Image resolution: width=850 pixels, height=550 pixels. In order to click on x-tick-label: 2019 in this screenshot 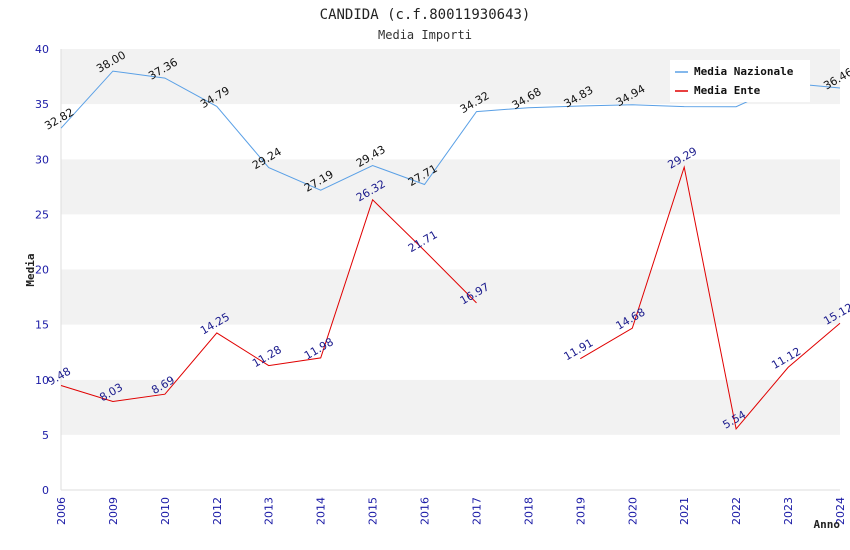, I will do `click(580, 511)`.